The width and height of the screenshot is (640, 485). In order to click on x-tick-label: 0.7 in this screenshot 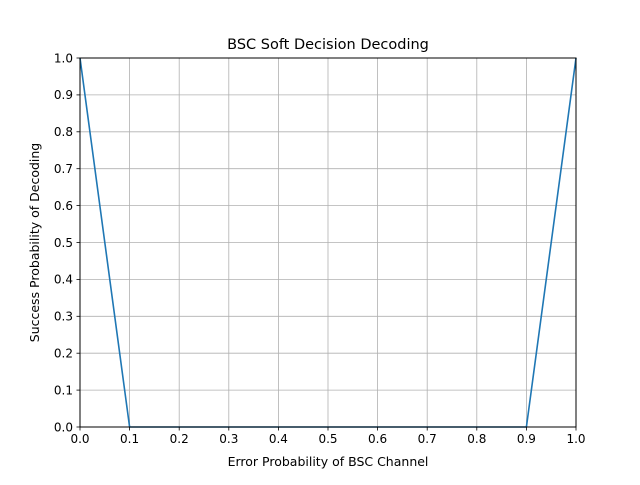, I will do `click(427, 439)`.